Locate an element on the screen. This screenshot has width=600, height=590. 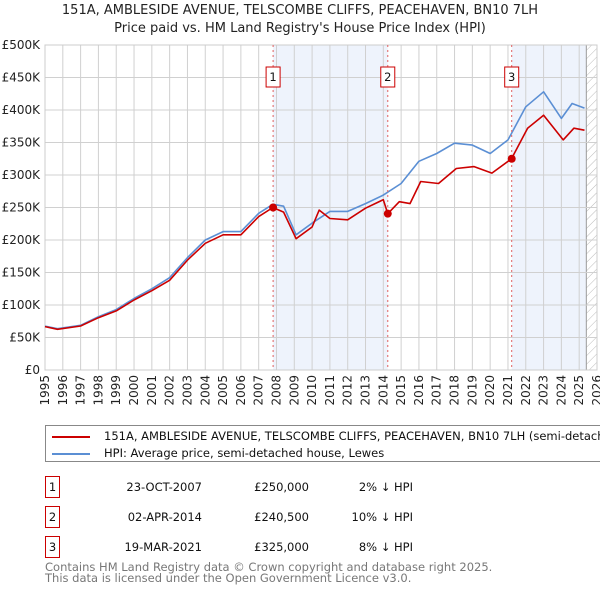
sale-label-number: 1 is located at coordinates (272, 77).